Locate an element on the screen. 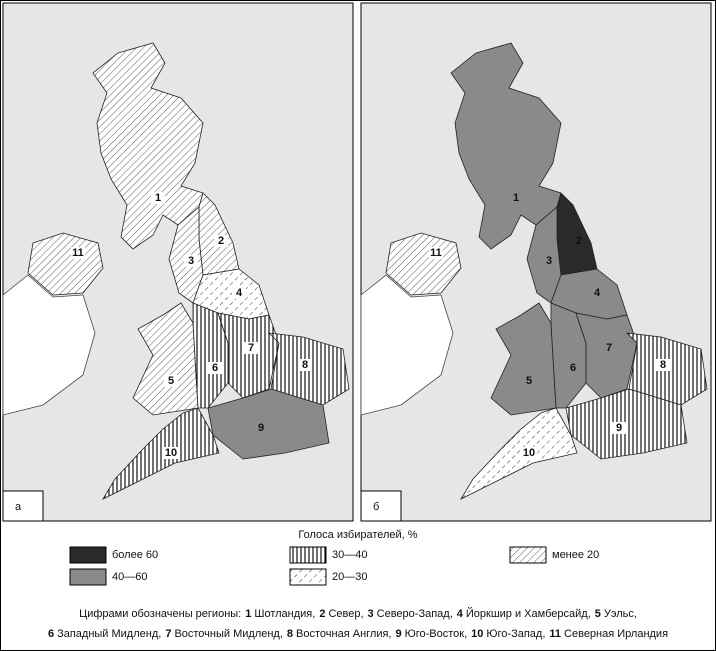 The height and width of the screenshot is (651, 716). caption-number: 7 is located at coordinates (168, 634).